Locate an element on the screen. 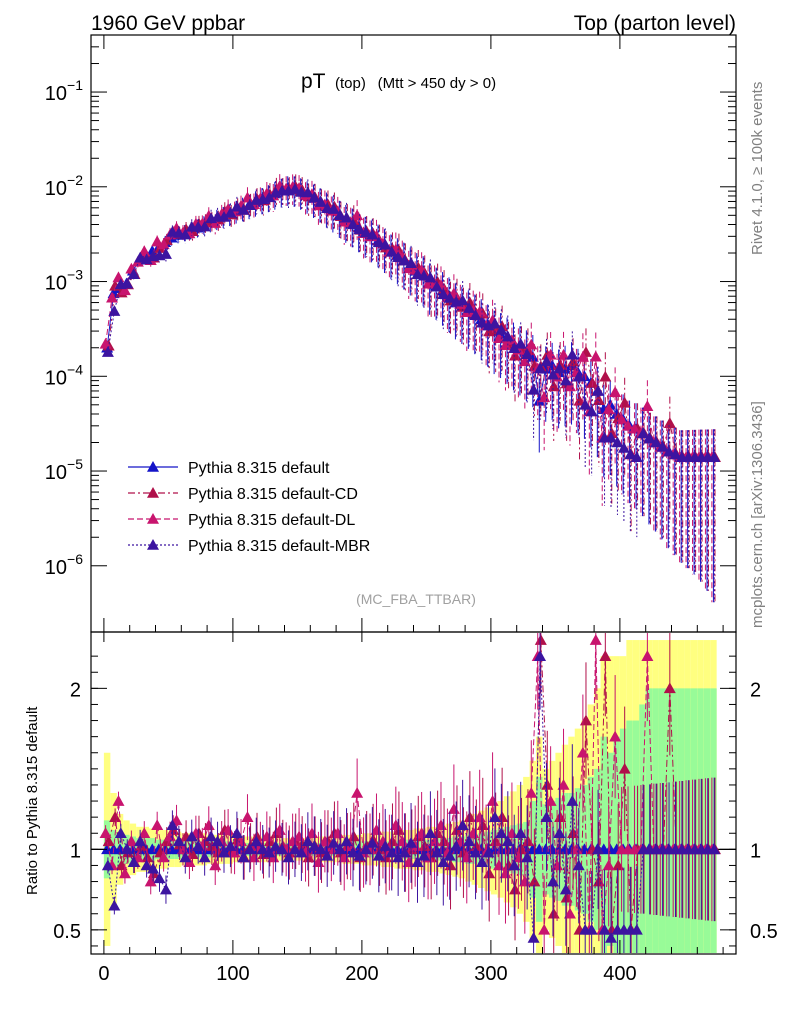  legend-label-mbr: Pythia 8.315 default-MBR is located at coordinates (279, 546).